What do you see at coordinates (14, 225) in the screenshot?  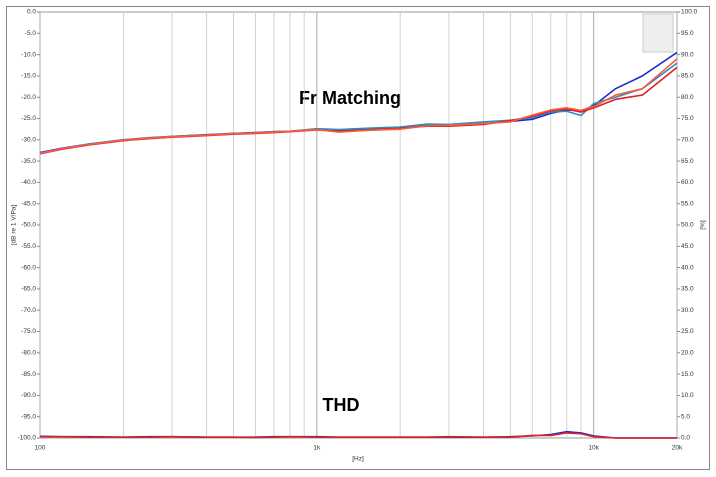 I see `y-axis-label: [dB re 1 V/Pa]` at bounding box center [14, 225].